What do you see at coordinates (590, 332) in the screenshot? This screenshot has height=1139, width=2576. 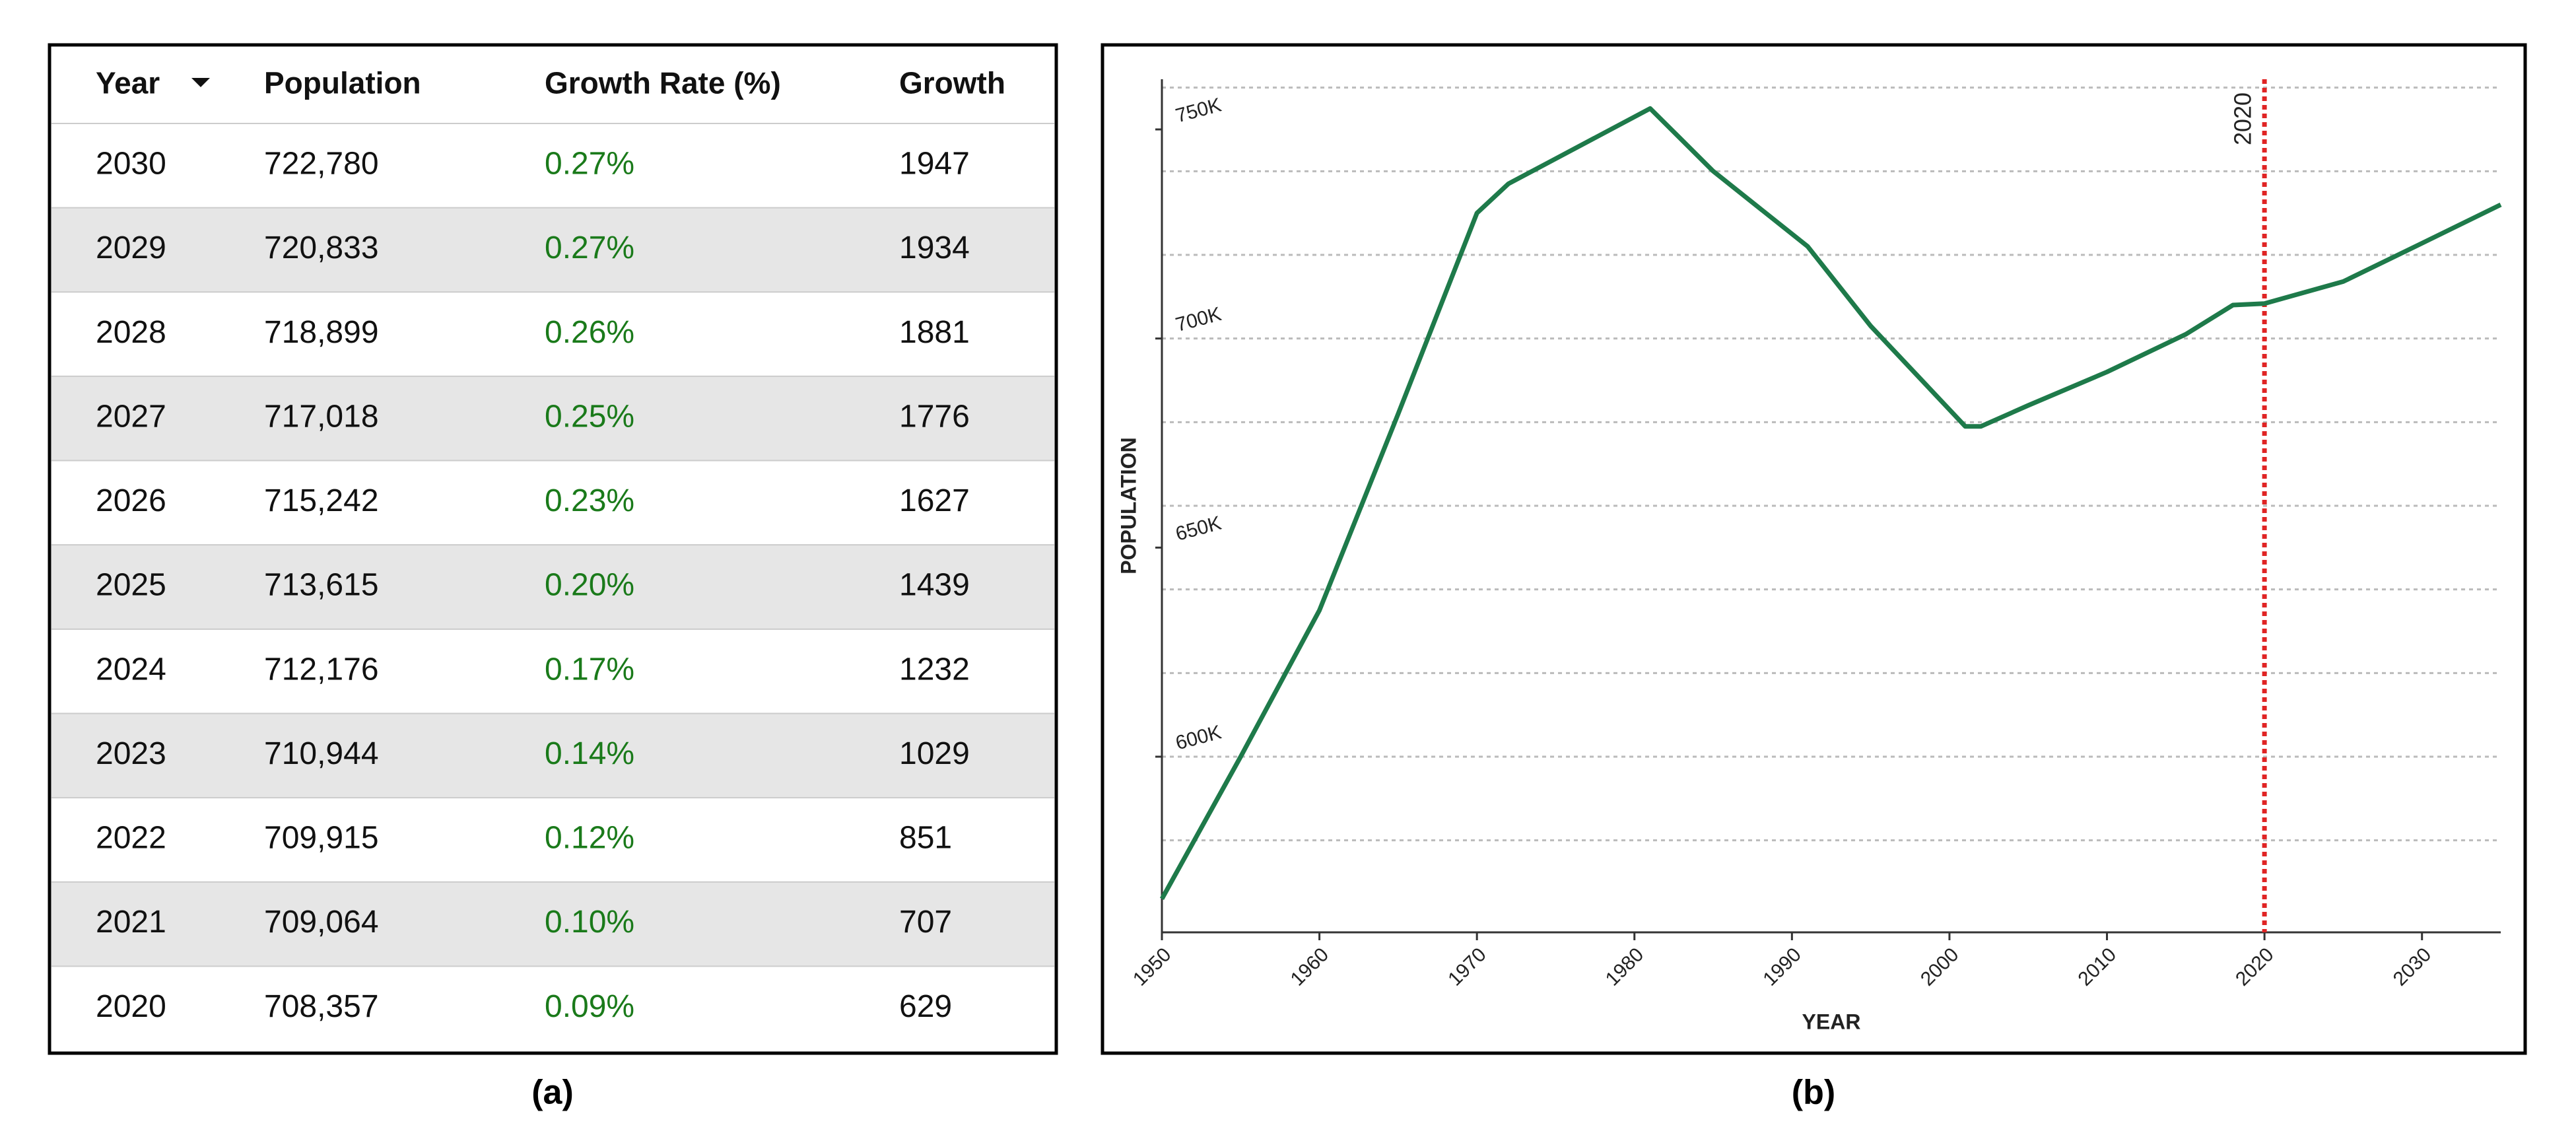 I see `table-cell: 0.26%` at bounding box center [590, 332].